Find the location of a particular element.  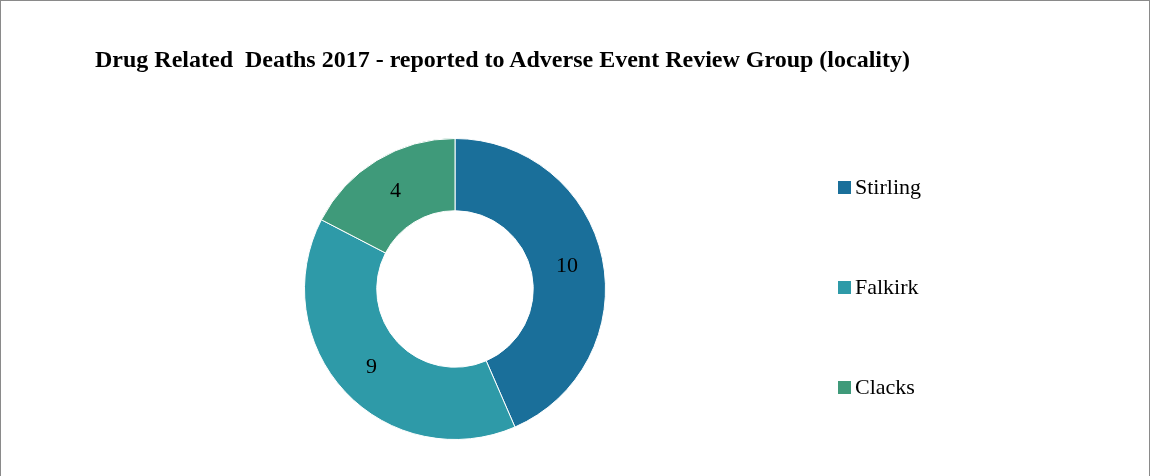

data-label: 4 is located at coordinates (396, 190).